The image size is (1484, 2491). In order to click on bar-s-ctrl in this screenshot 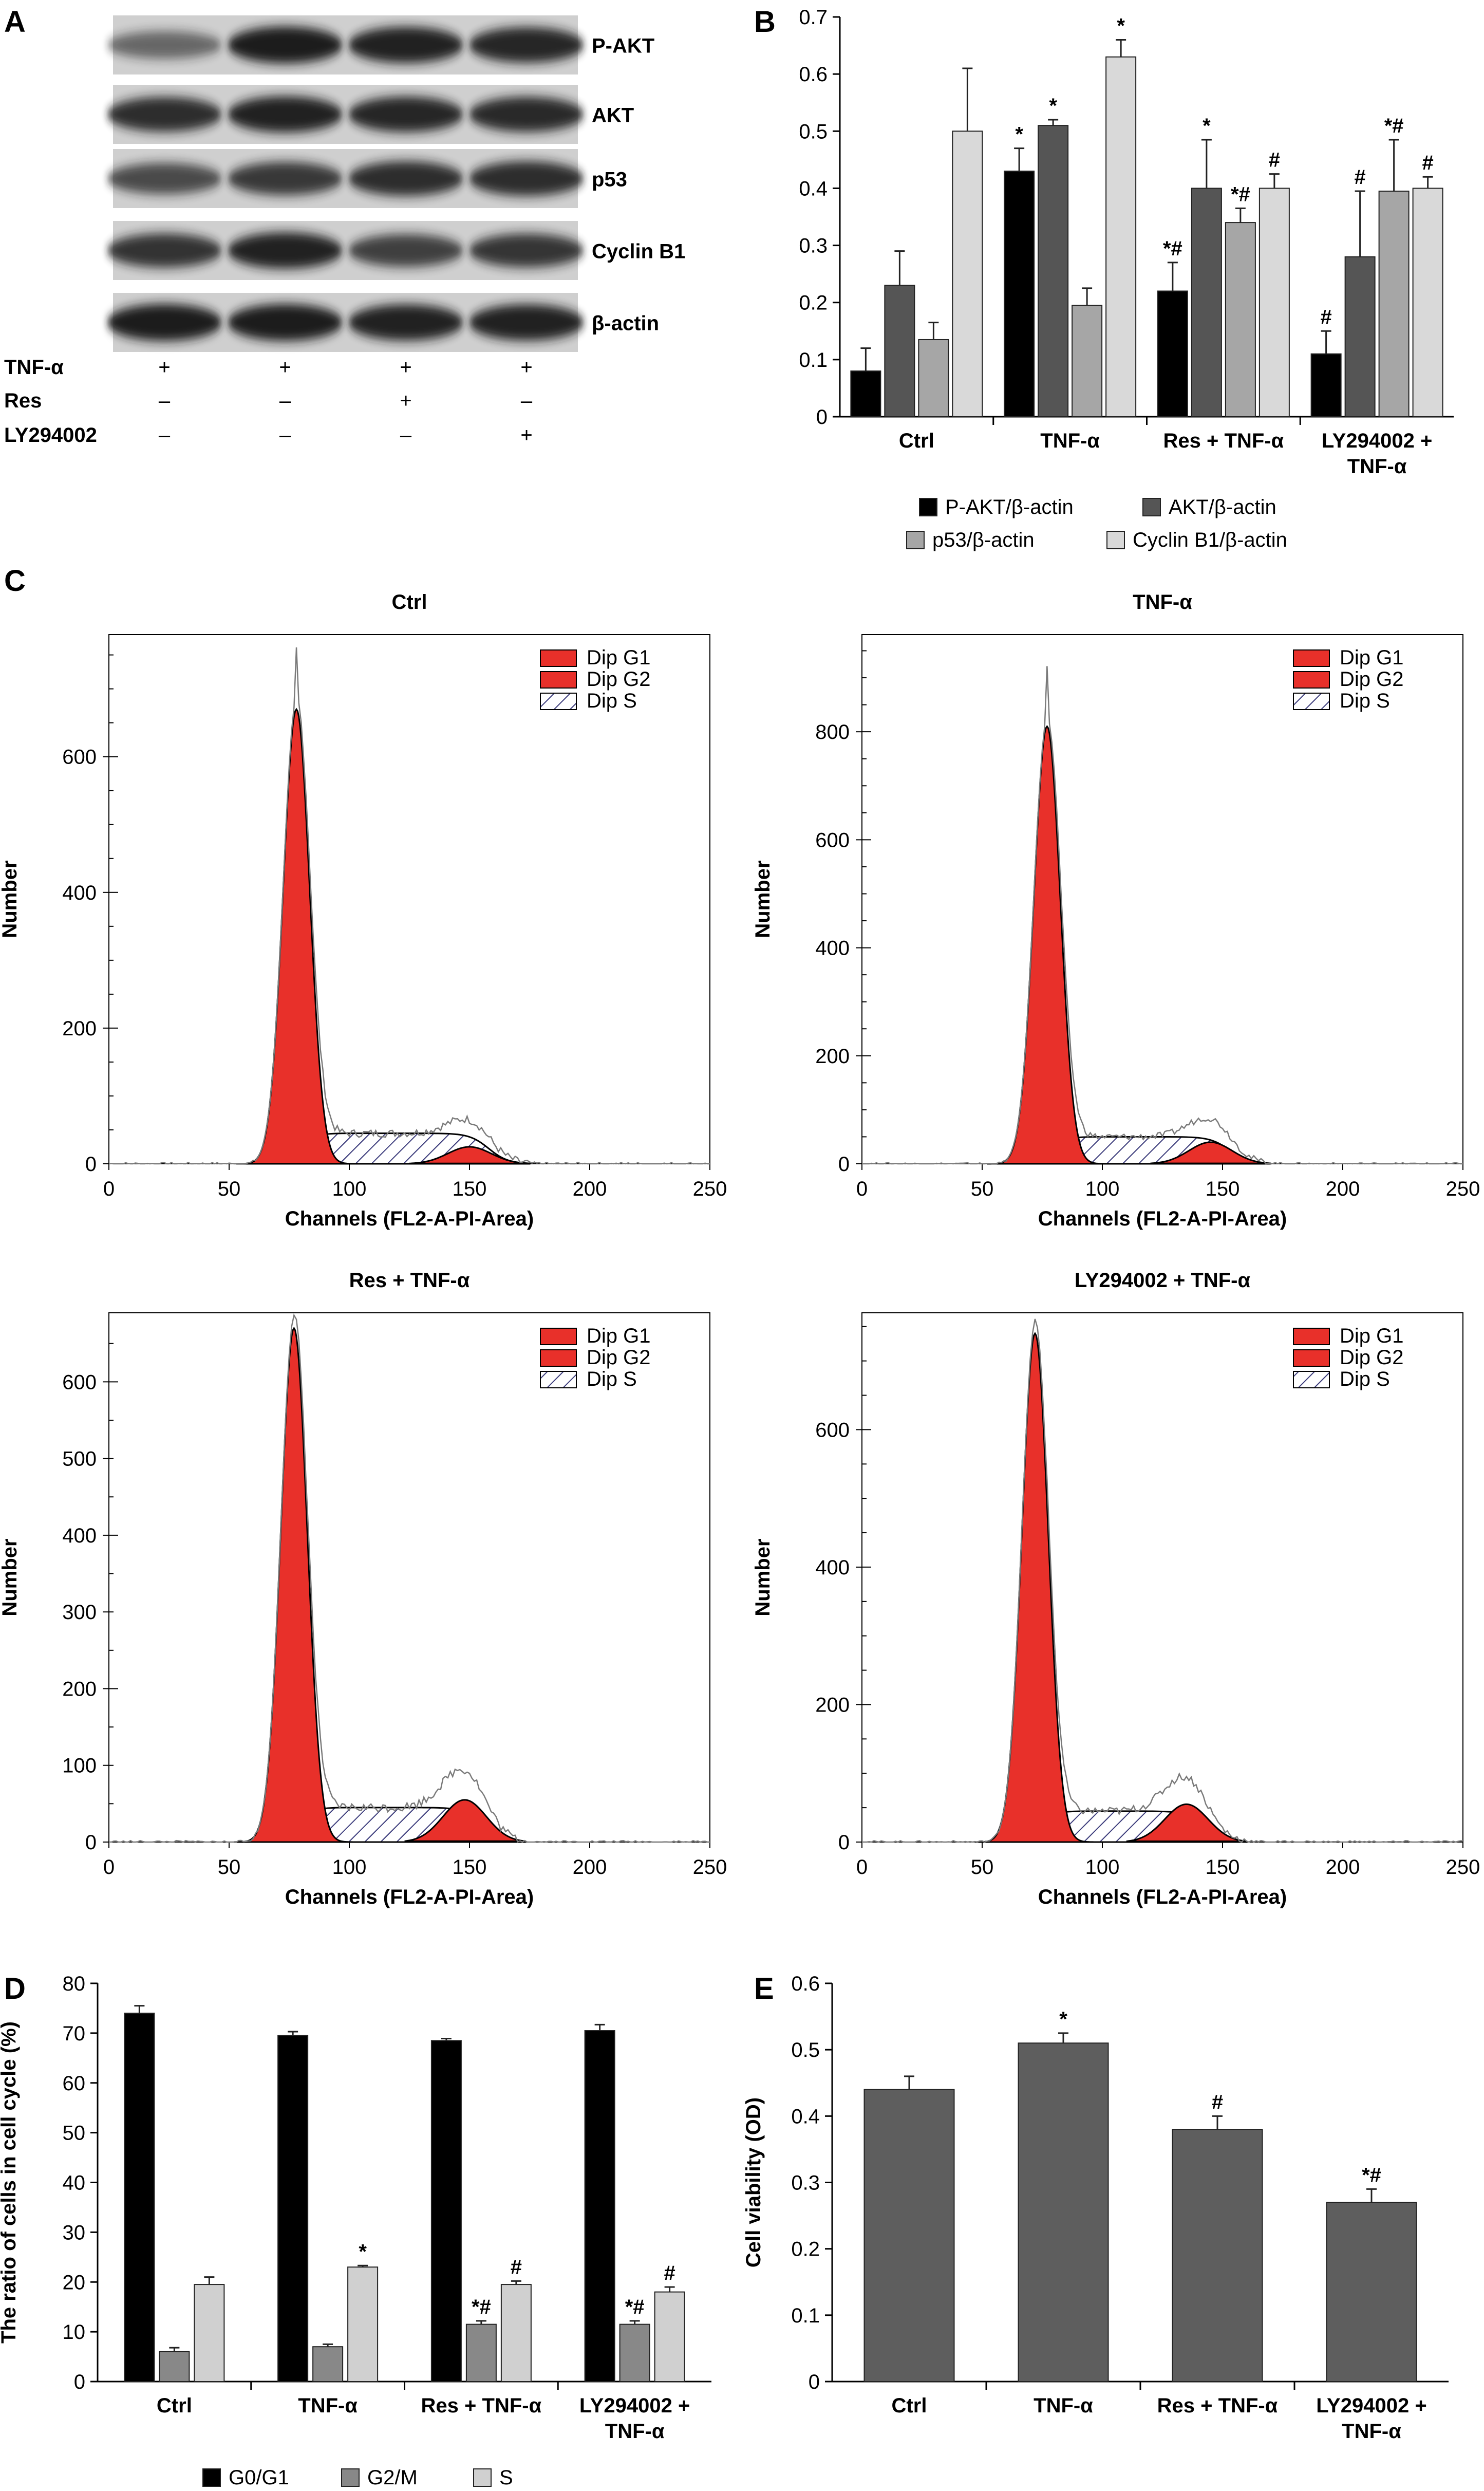, I will do `click(209, 2333)`.